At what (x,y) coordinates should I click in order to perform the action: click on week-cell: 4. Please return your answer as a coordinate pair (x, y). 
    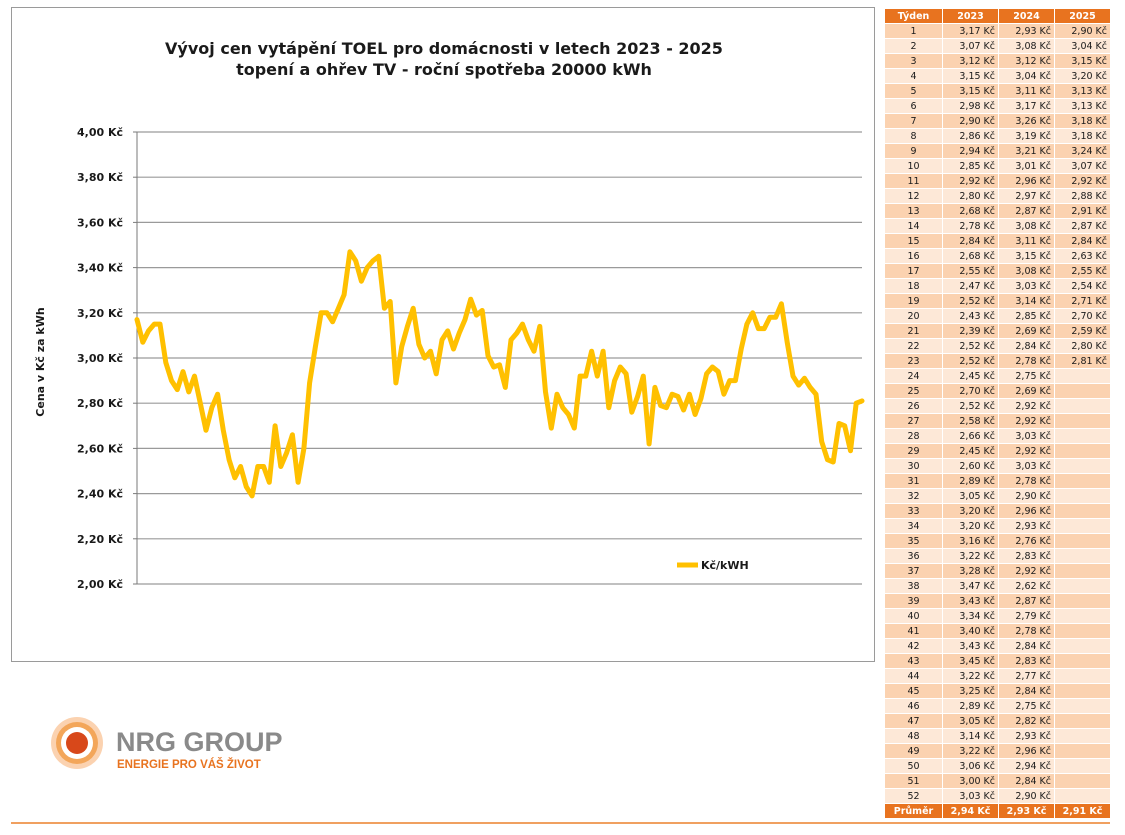
    Looking at the image, I should click on (913, 76).